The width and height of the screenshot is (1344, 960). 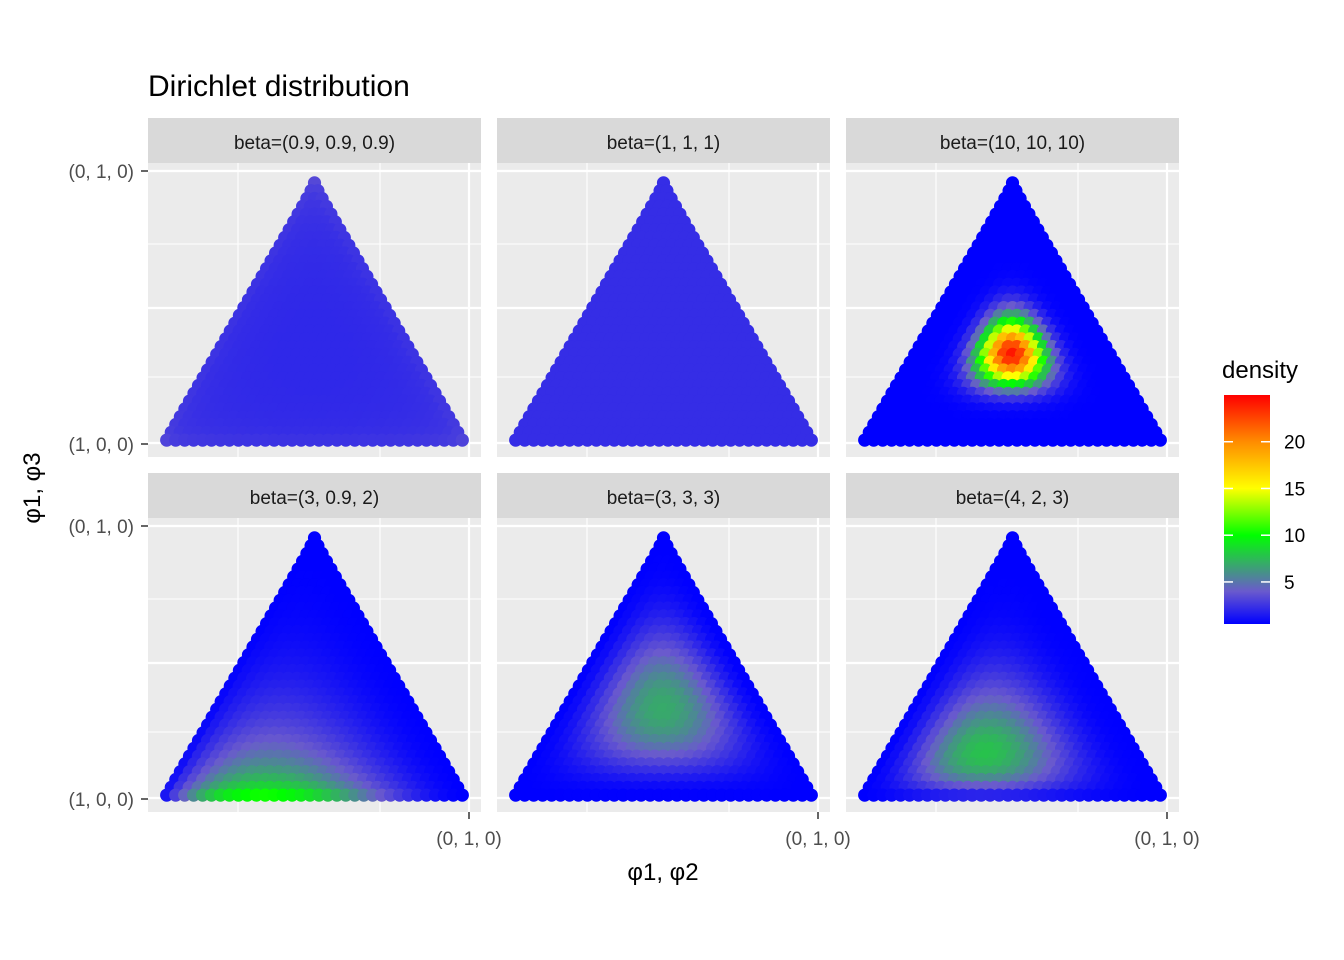 I want to click on facet-panel: beta=(1, 1, 1), so click(x=663, y=287).